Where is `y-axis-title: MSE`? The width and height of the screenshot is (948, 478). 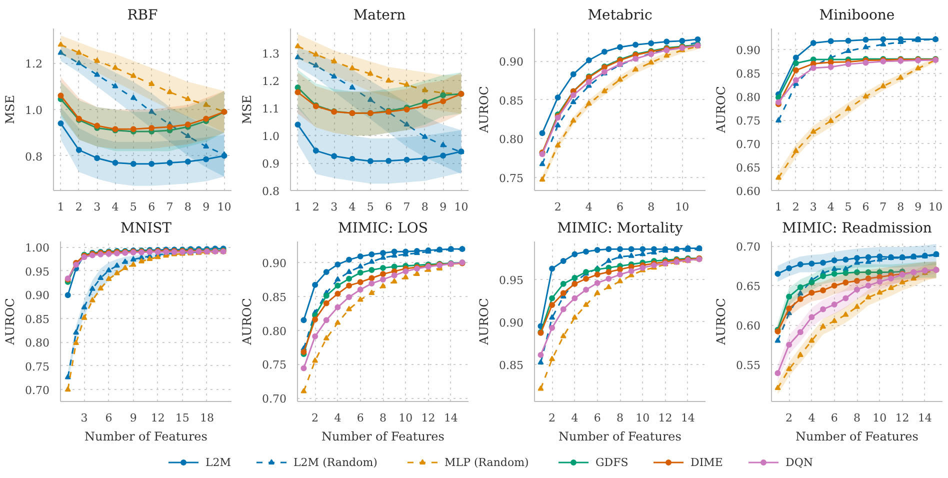 y-axis-title: MSE is located at coordinates (247, 109).